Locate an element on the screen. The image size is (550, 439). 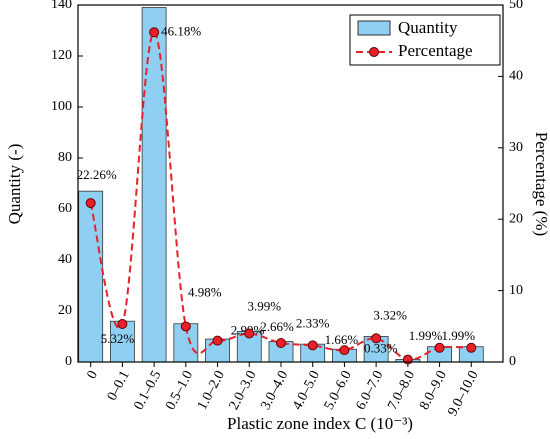
data-label: 2.66% is located at coordinates (277, 326).